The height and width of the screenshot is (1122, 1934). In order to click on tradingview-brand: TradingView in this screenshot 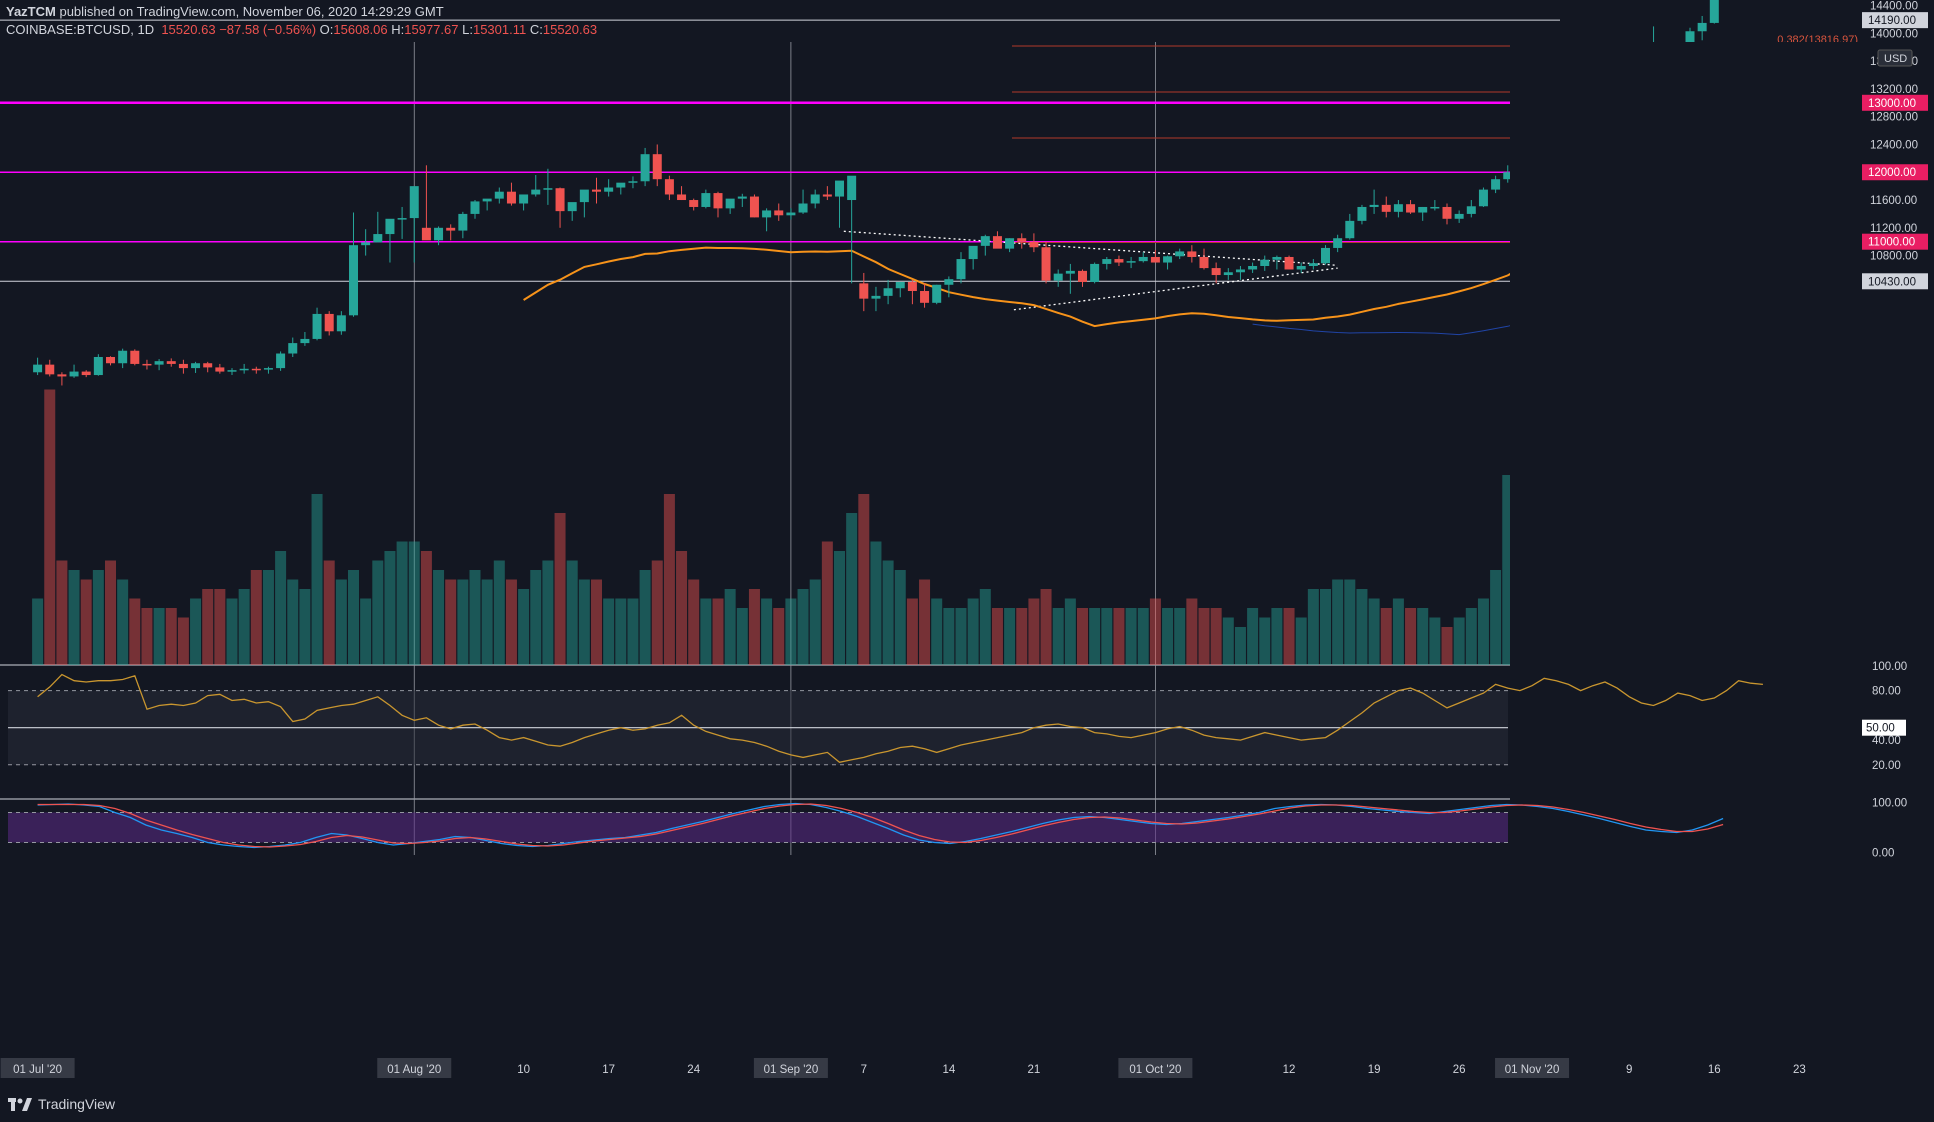, I will do `click(61, 1104)`.